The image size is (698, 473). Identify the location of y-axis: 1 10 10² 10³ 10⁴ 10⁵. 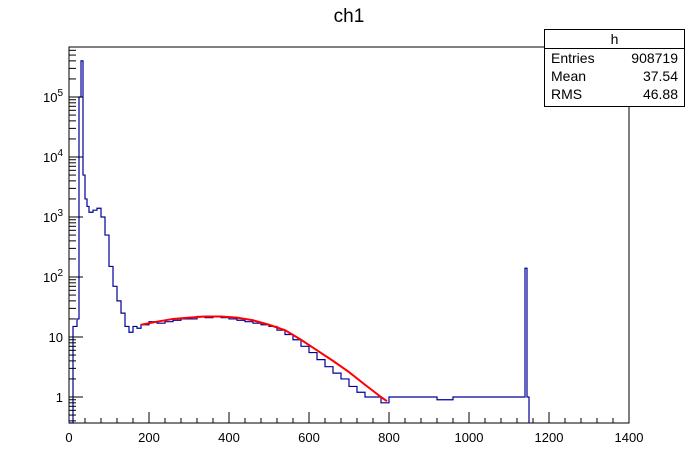
(63, 235).